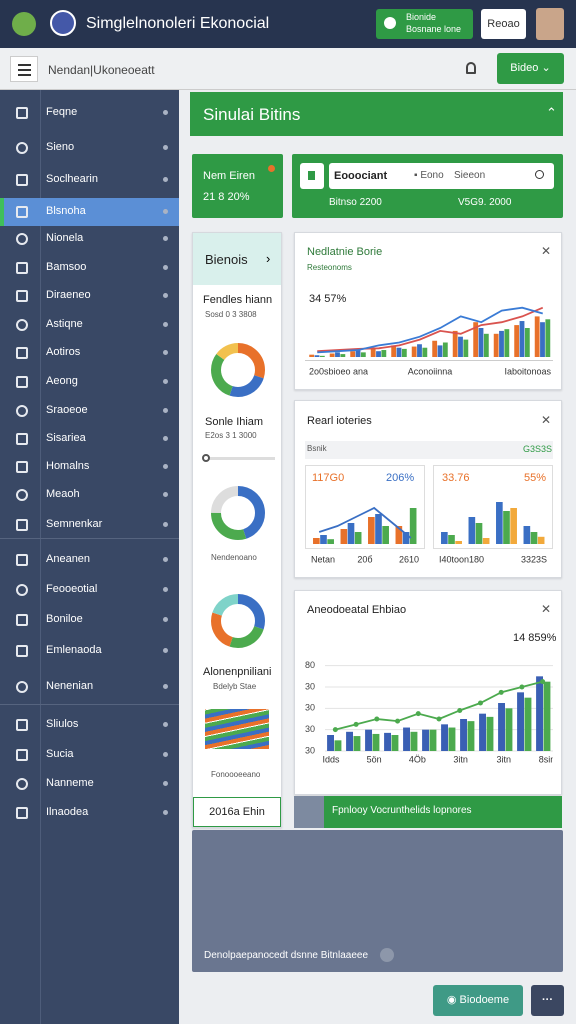 This screenshot has width=576, height=1024. Describe the element at coordinates (89, 268) in the screenshot. I see `nav-item: Bamsoo` at that location.